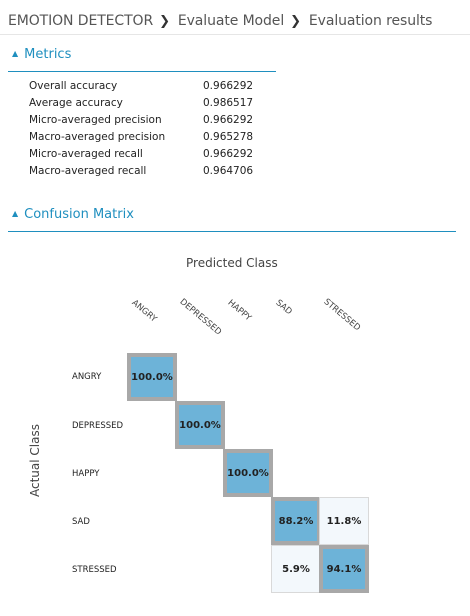 This screenshot has width=470, height=616. What do you see at coordinates (88, 171) in the screenshot?
I see `metric-label: Macro-averaged recall` at bounding box center [88, 171].